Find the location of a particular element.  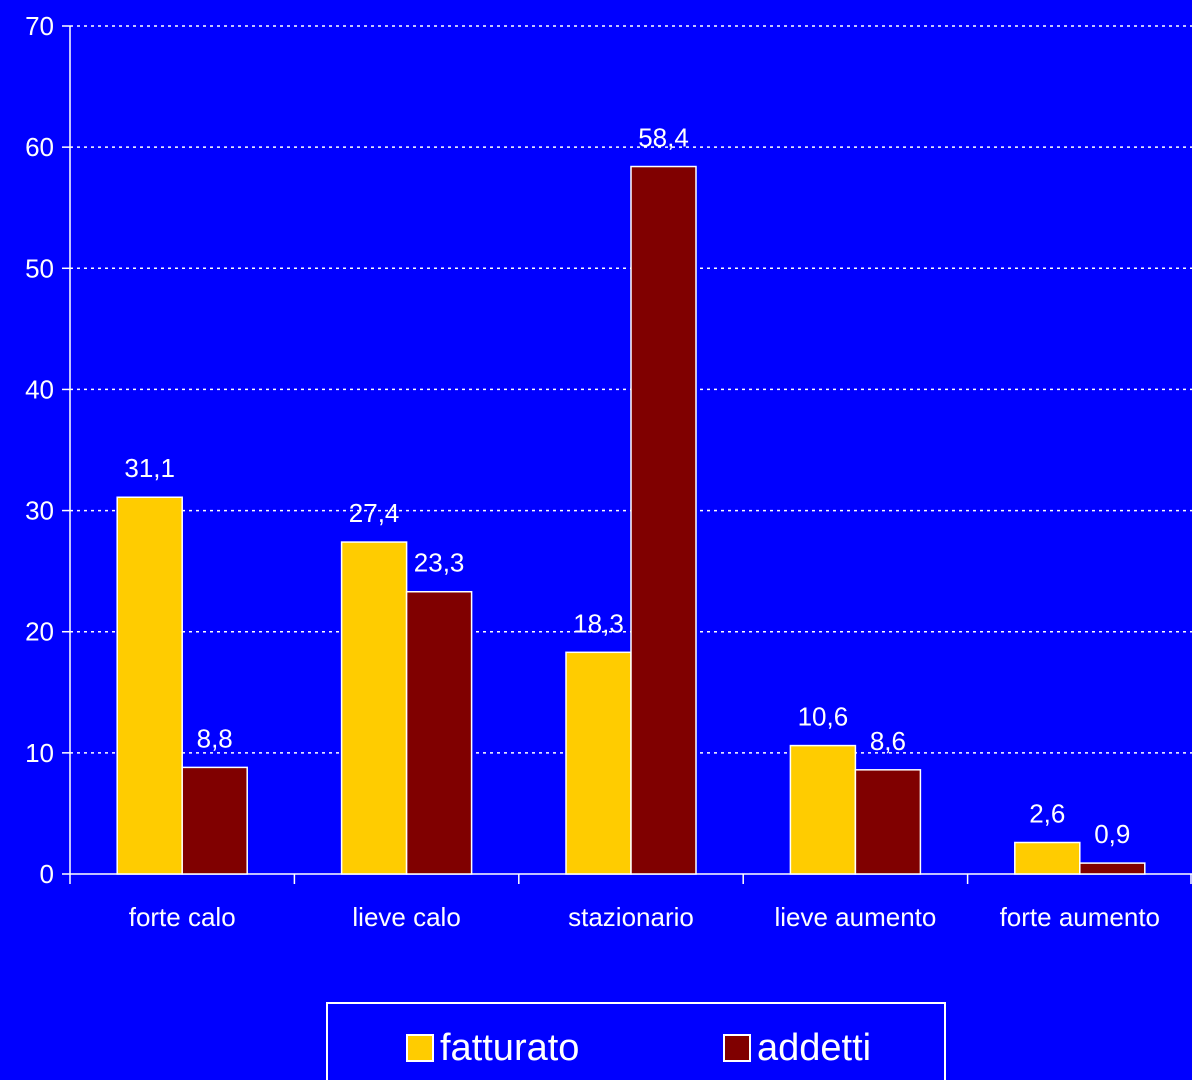

data-label-addetti: 23,3 is located at coordinates (439, 563).